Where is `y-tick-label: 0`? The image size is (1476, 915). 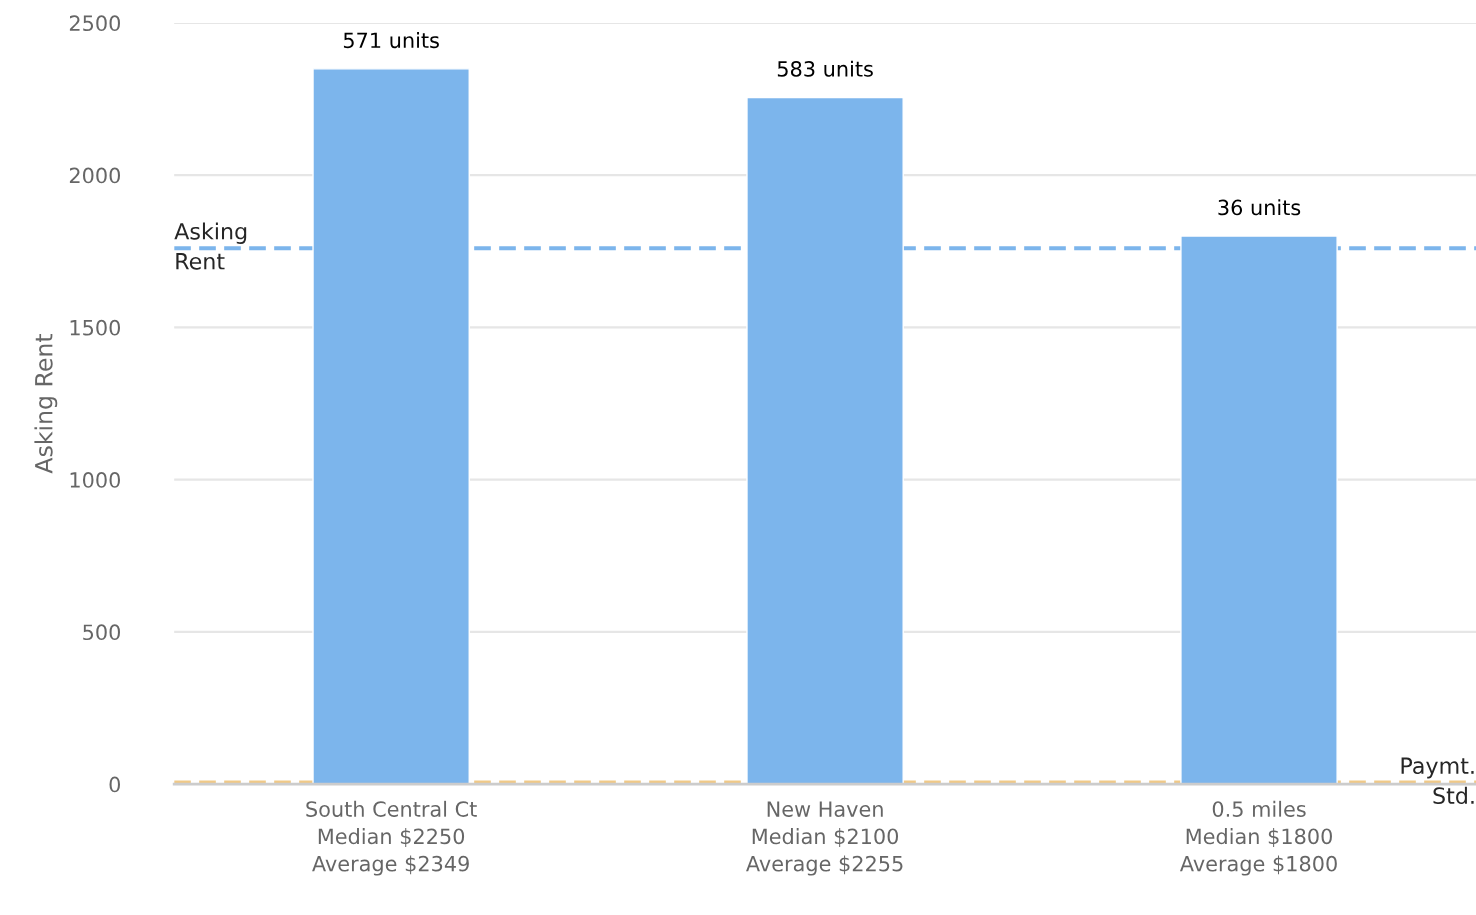 y-tick-label: 0 is located at coordinates (115, 784).